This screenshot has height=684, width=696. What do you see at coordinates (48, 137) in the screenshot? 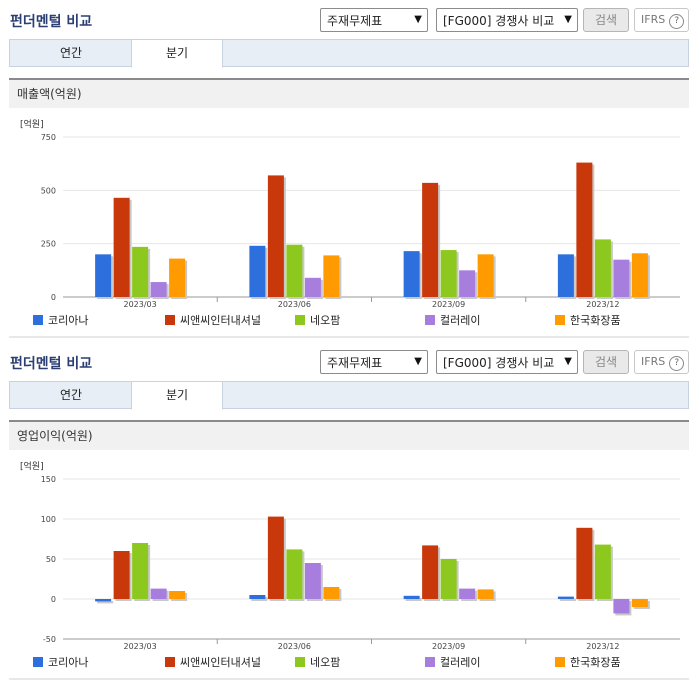
I see `y-tick-label: 750` at bounding box center [48, 137].